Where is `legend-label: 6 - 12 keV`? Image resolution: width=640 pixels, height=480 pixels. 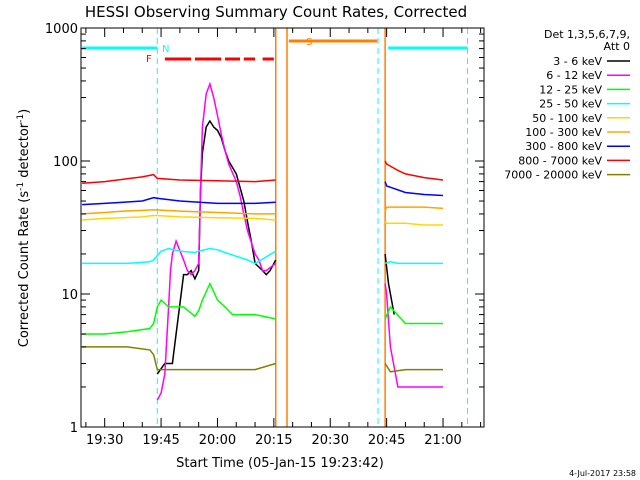
legend-label: 6 - 12 keV is located at coordinates (574, 75).